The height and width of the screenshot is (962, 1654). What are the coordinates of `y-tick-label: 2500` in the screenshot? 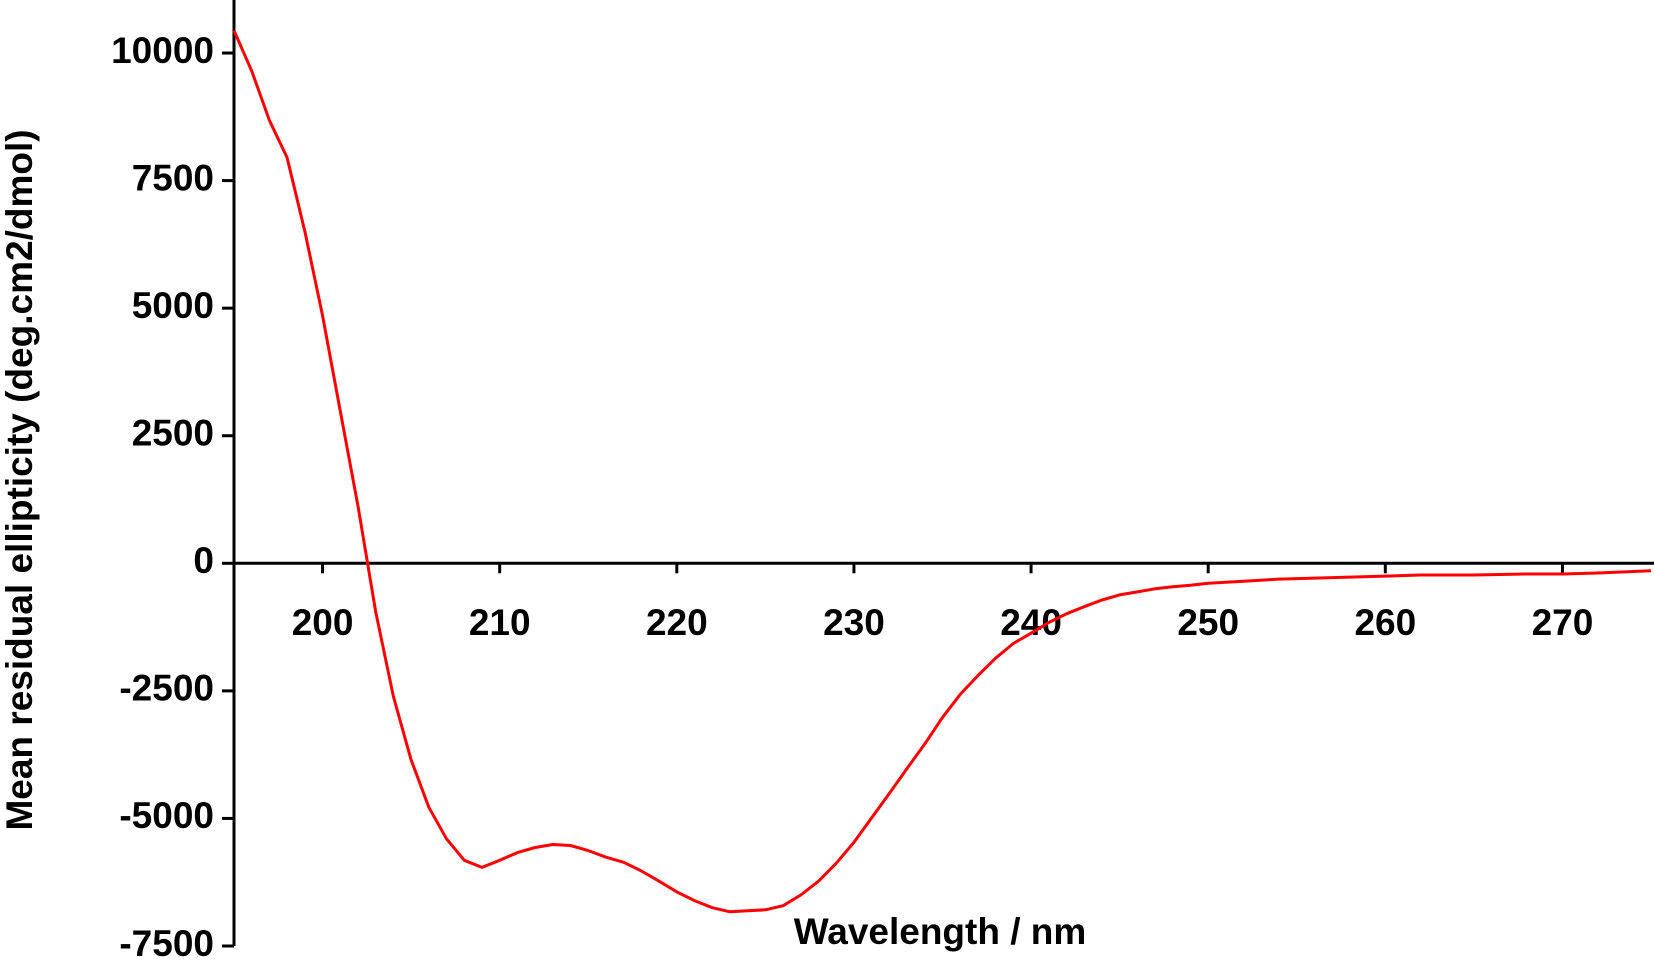 It's located at (173, 433).